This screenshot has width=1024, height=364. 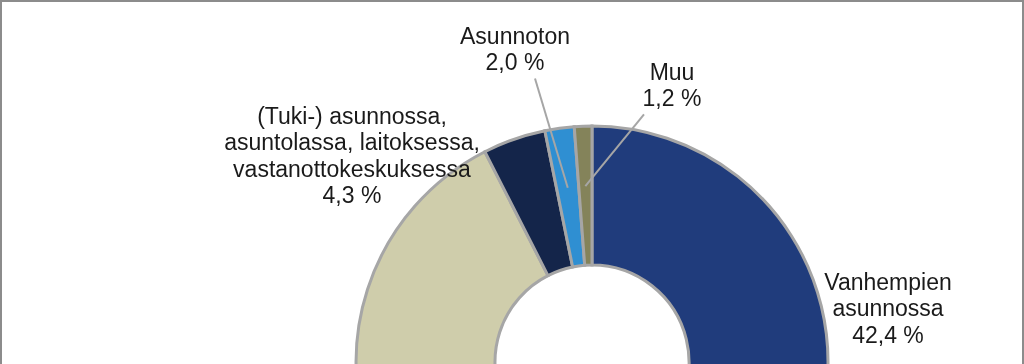 I want to click on slice-label: (Tuki-) asunnossa, asuntolassa, laitoksessa, vastanottokeskuksessa, so click(x=352, y=142).